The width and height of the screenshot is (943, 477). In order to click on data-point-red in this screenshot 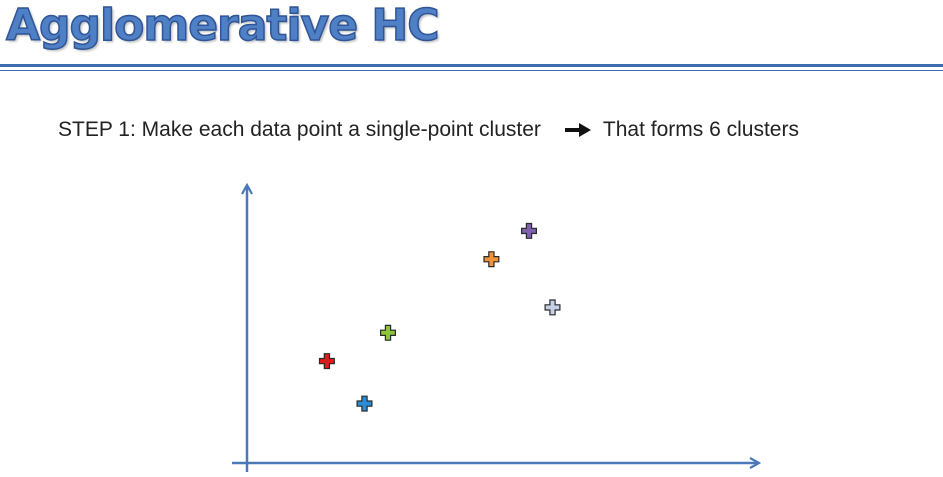, I will do `click(326, 361)`.